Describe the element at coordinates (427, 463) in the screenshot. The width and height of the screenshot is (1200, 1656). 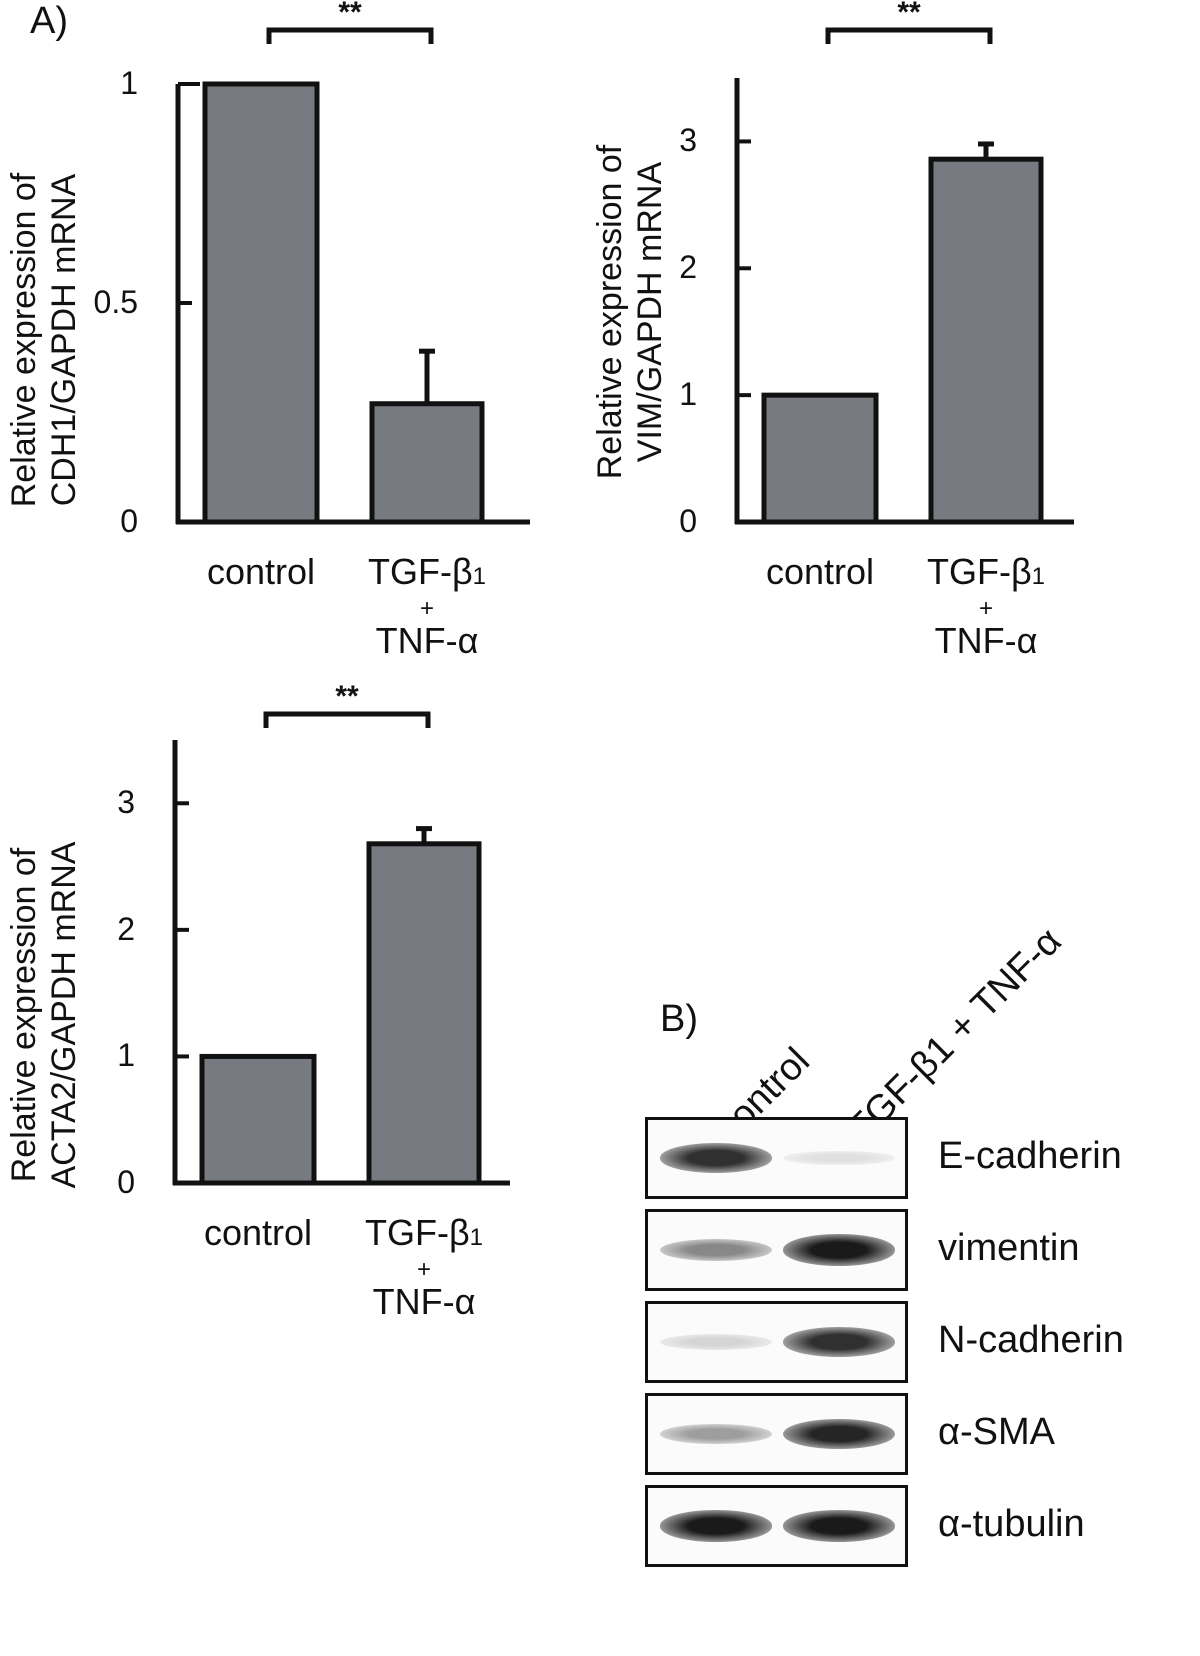
I see `cdh1-bar-treated` at that location.